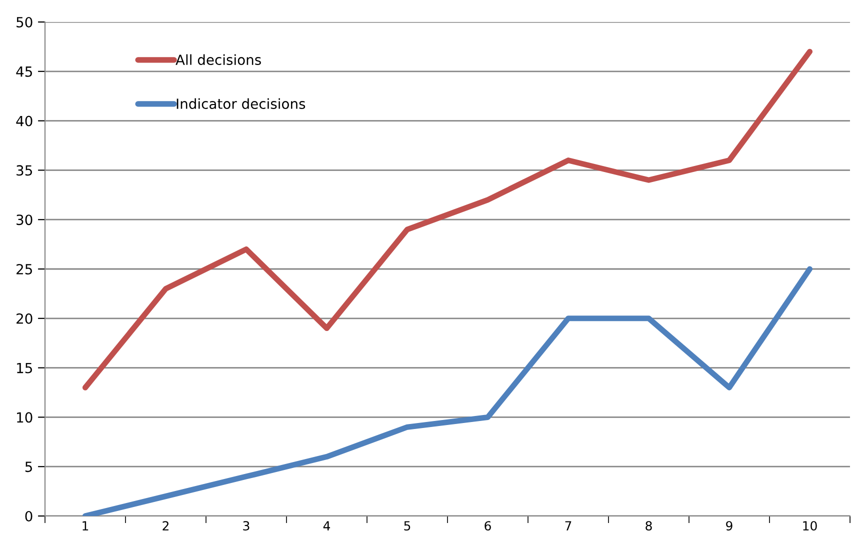 This screenshot has height=552, width=851. I want to click on x-tick-label: 7, so click(568, 525).